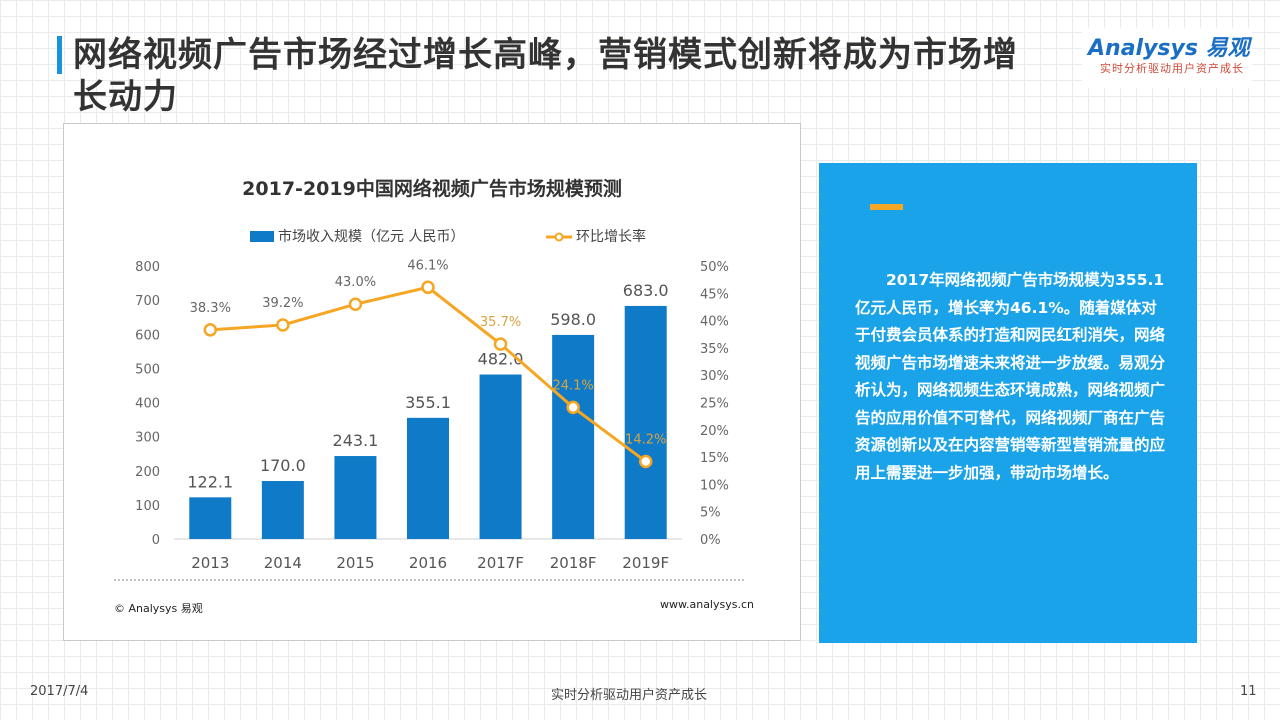  I want to click on y-left-tick-label: 400, so click(147, 404).